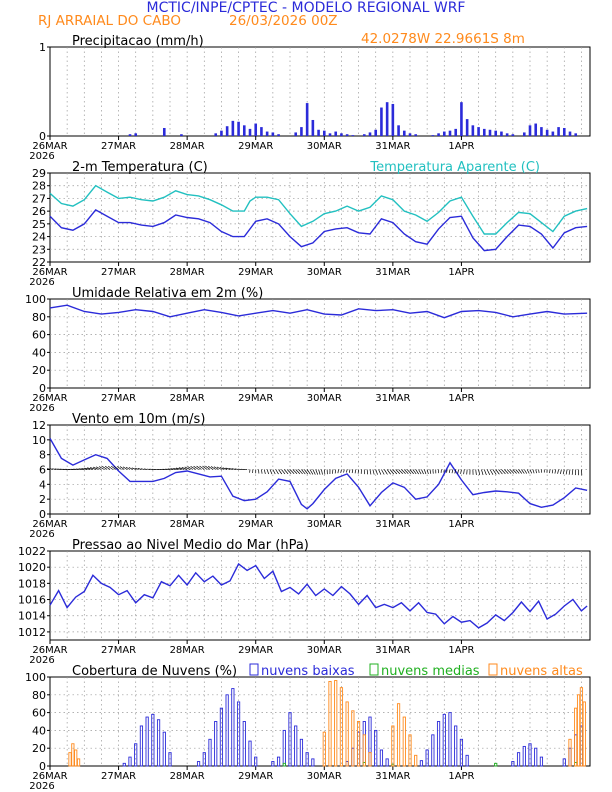 This screenshot has width=612, height=792. I want to click on panel-title: Umidade Relativa em 2m (%), so click(167, 293).